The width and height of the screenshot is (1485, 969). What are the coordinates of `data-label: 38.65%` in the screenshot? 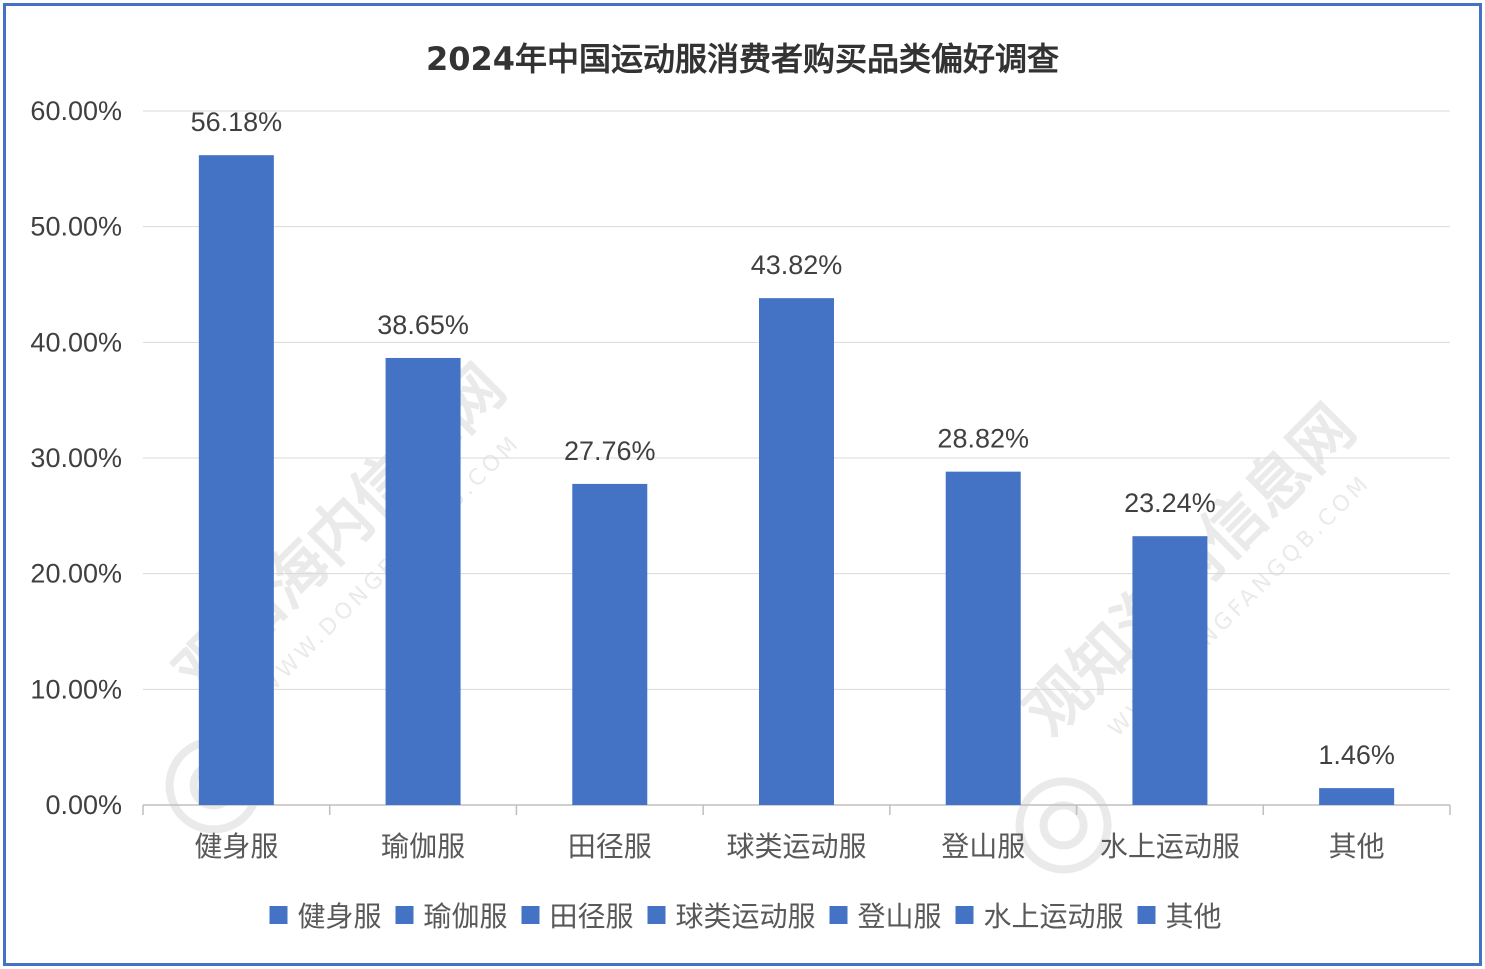 It's located at (423, 325).